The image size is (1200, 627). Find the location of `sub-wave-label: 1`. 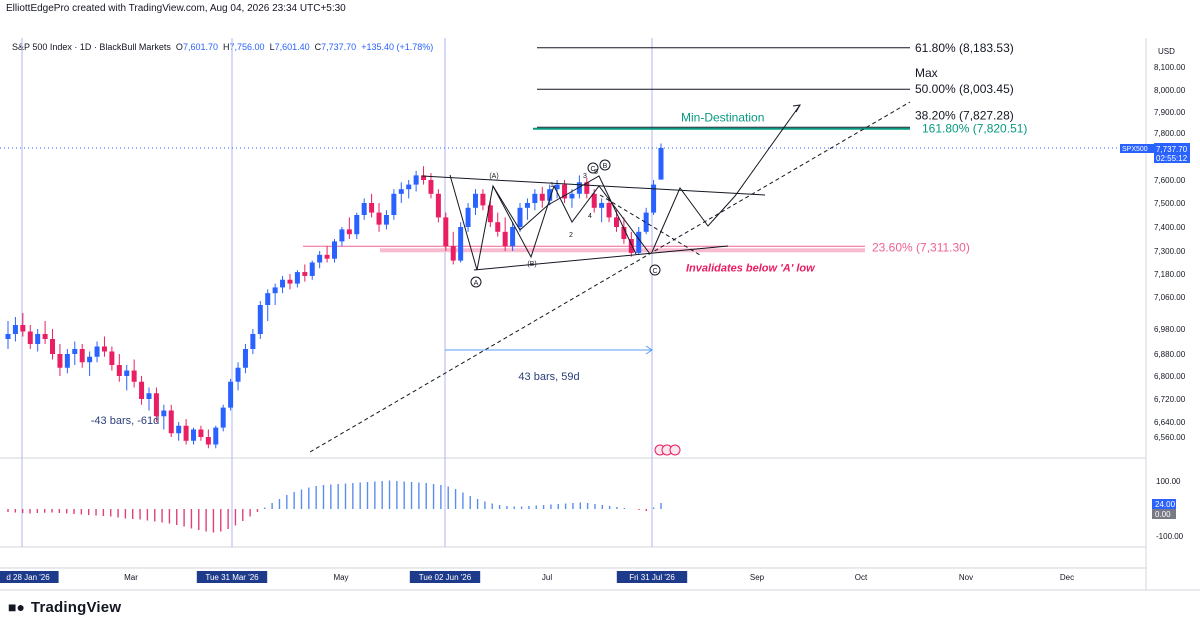

sub-wave-label: 1 is located at coordinates (552, 185).